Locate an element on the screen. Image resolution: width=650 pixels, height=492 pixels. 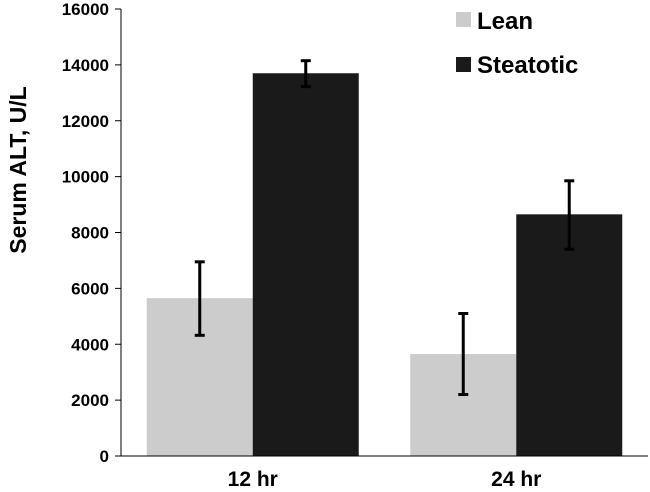
legend-swatch-steatotic is located at coordinates (463, 64).